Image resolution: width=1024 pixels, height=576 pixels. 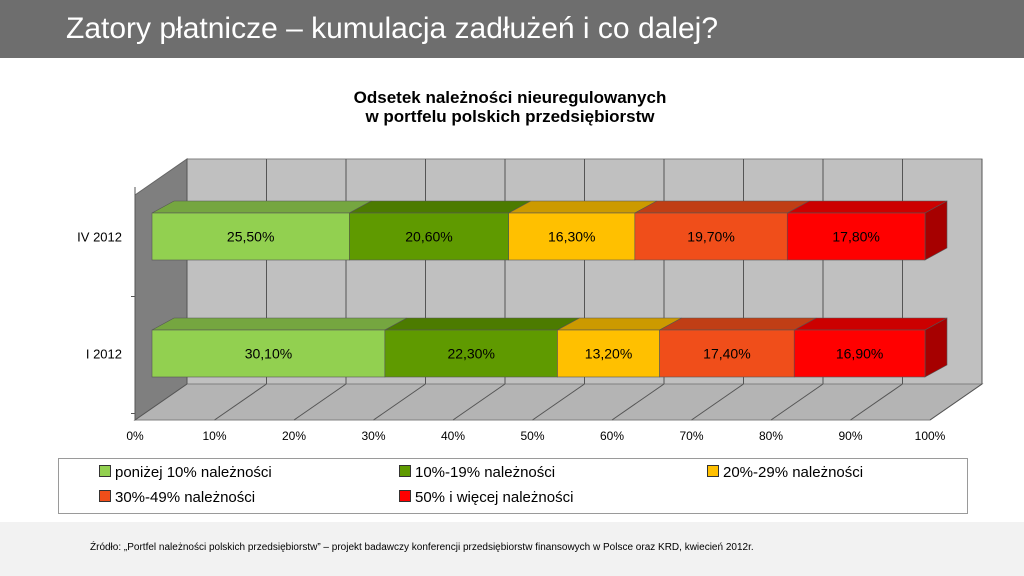 I want to click on data-label: 30,10%, so click(x=268, y=354).